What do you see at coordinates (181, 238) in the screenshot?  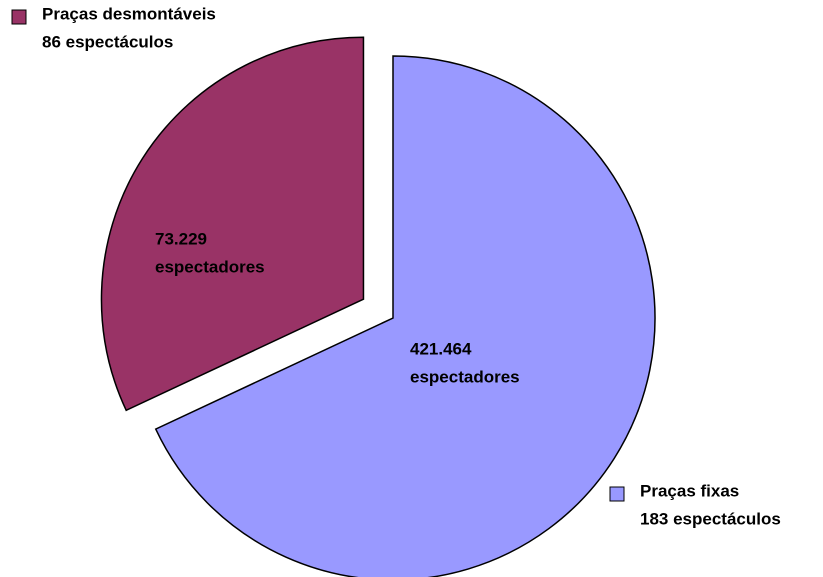 I see `data-label: 73.229` at bounding box center [181, 238].